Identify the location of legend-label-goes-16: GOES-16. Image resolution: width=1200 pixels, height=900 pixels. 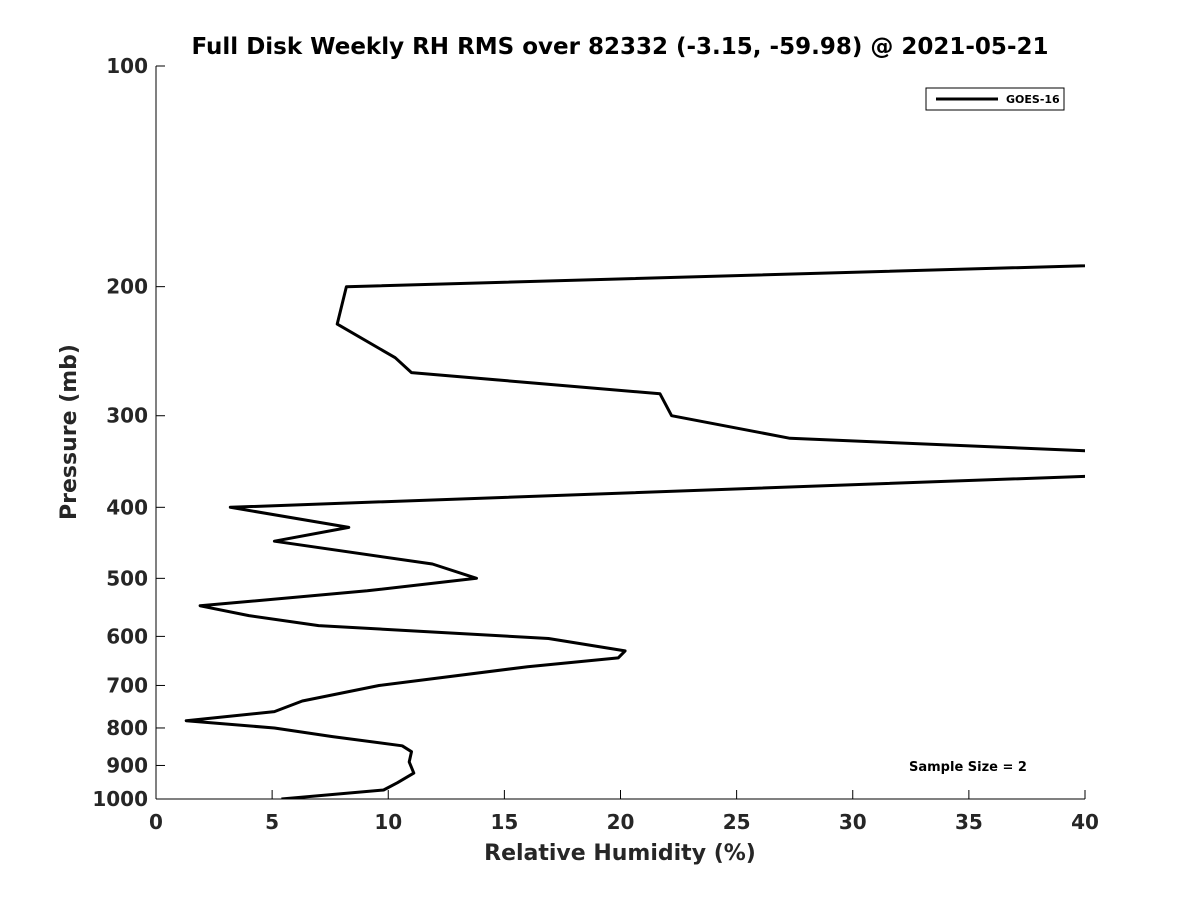
(1033, 99).